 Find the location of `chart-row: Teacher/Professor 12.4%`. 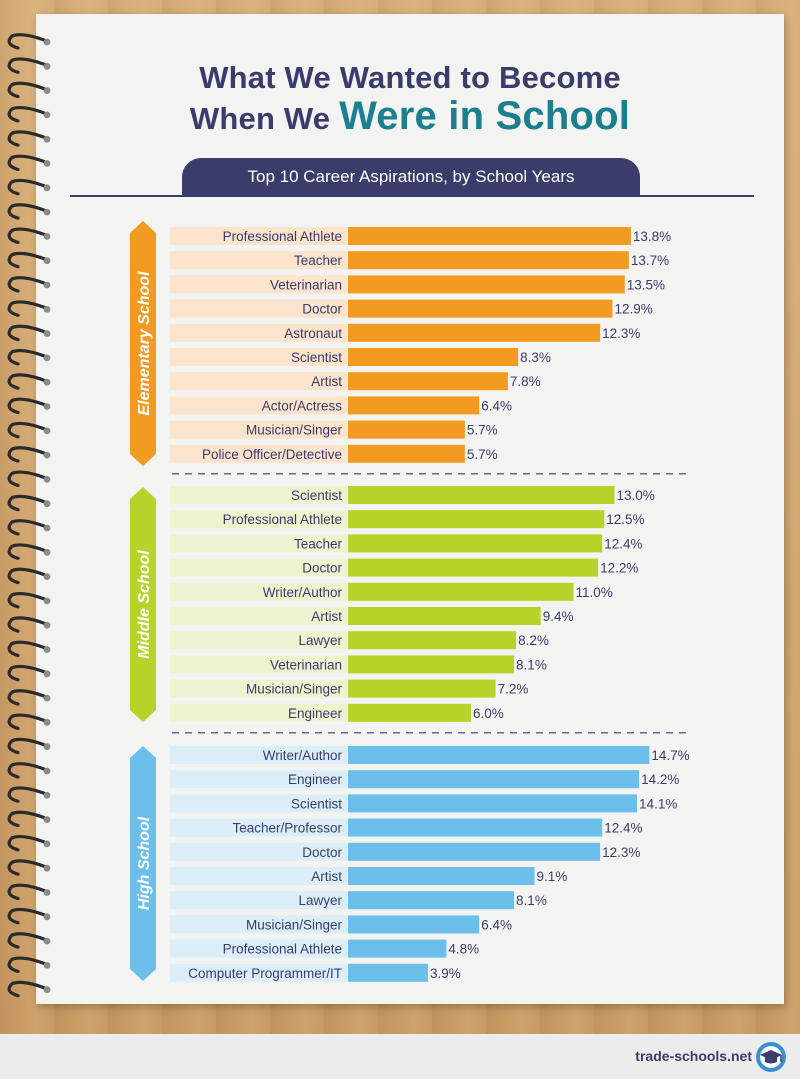

chart-row: Teacher/Professor 12.4% is located at coordinates (406, 827).